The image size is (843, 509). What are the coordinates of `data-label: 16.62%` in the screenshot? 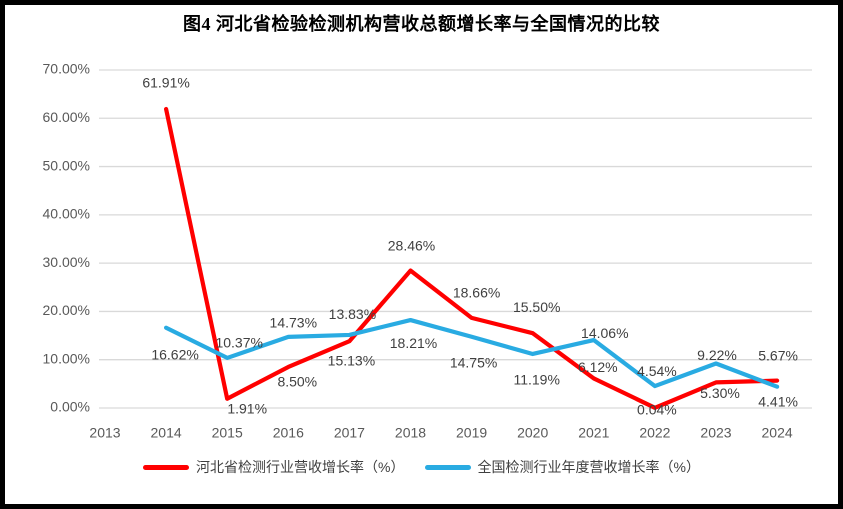 It's located at (174, 354).